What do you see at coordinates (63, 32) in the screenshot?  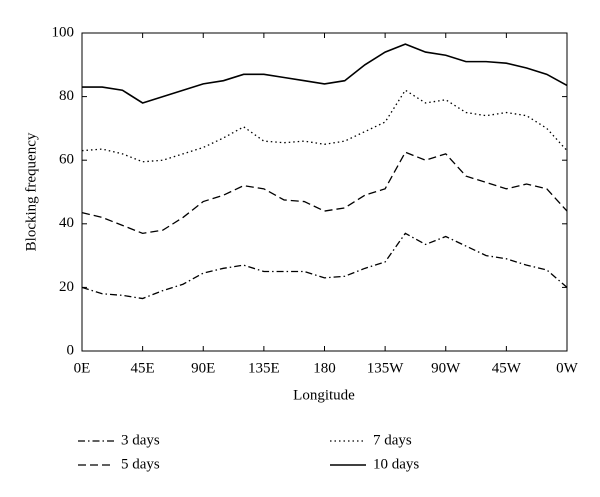 I see `y-tick-label: 100` at bounding box center [63, 32].